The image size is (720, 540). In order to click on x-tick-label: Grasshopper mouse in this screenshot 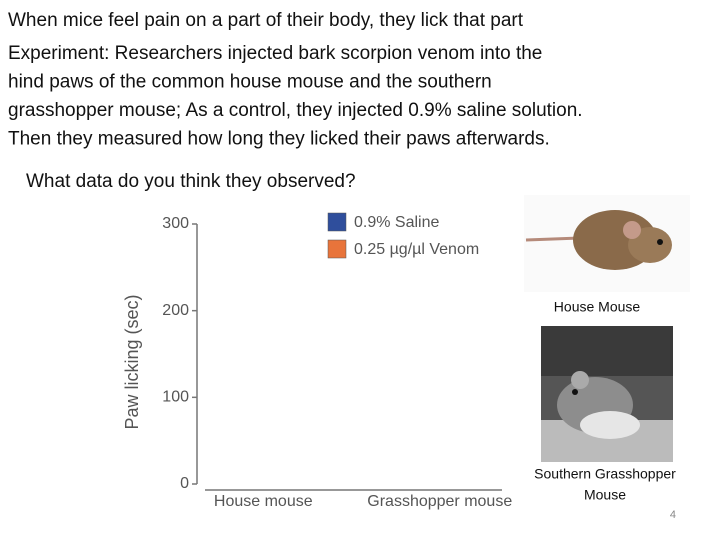, I will do `click(439, 501)`.